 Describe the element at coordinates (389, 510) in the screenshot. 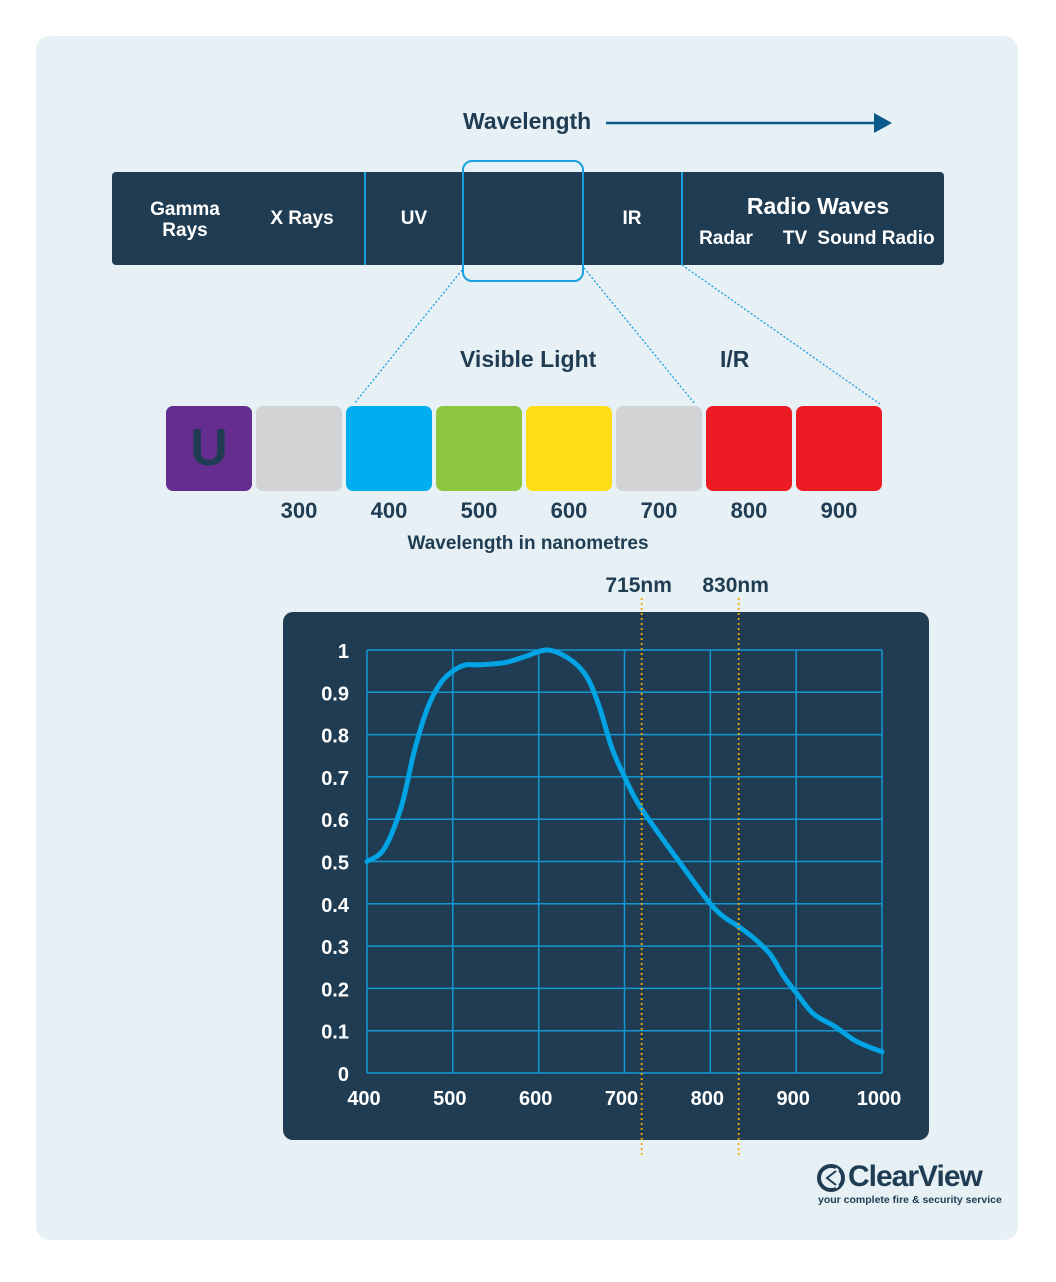

I see `wavelength-tick: 400` at that location.